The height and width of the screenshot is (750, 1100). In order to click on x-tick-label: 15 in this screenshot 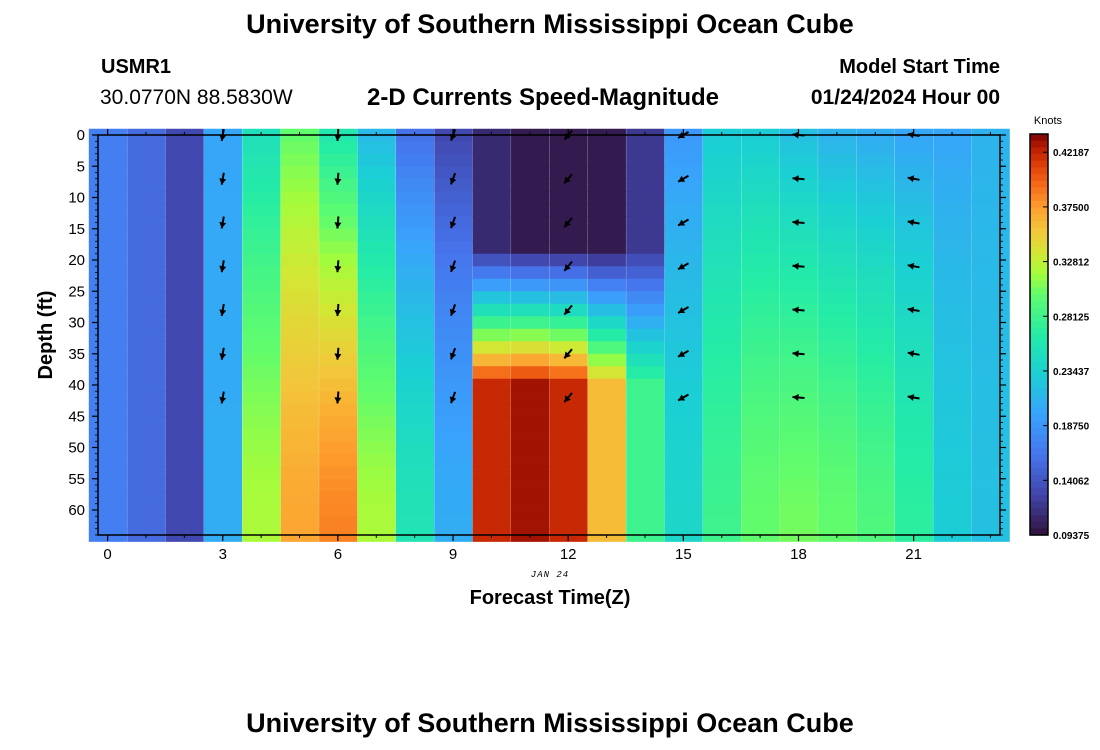, I will do `click(683, 554)`.